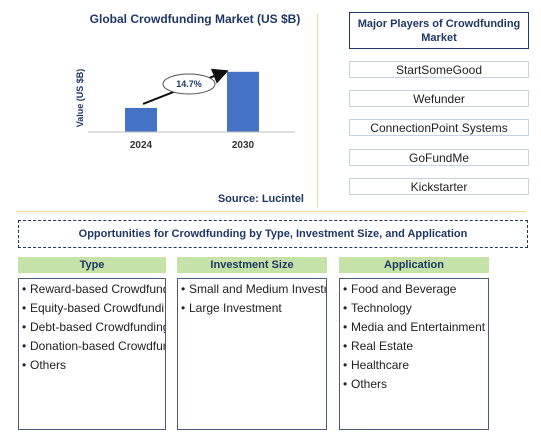 The width and height of the screenshot is (541, 443). What do you see at coordinates (415, 346) in the screenshot?
I see `application-item: Real Estate` at bounding box center [415, 346].